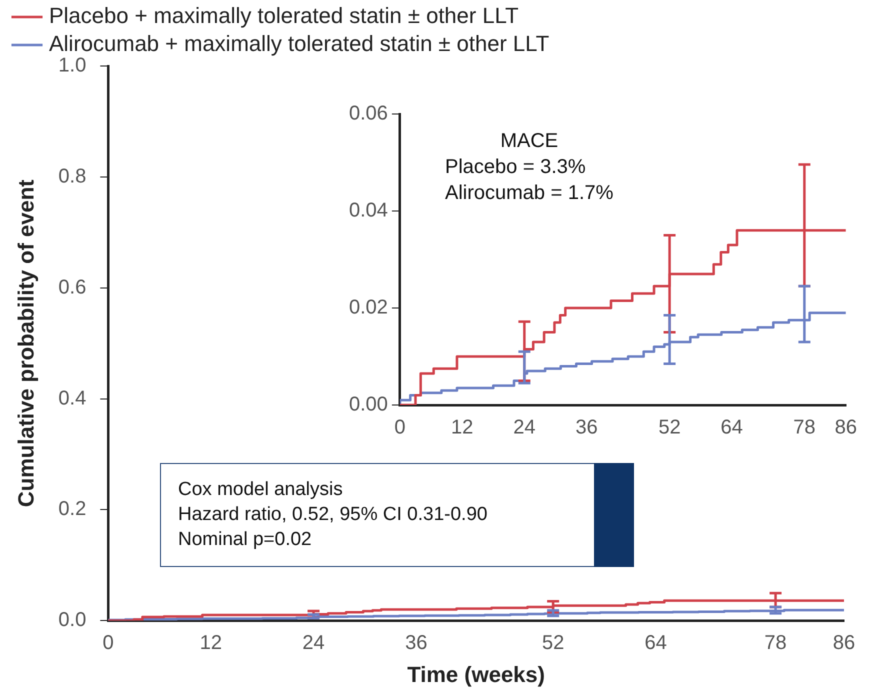 The image size is (874, 697). What do you see at coordinates (72, 287) in the screenshot?
I see `y-tick-label: 0.6` at bounding box center [72, 287].